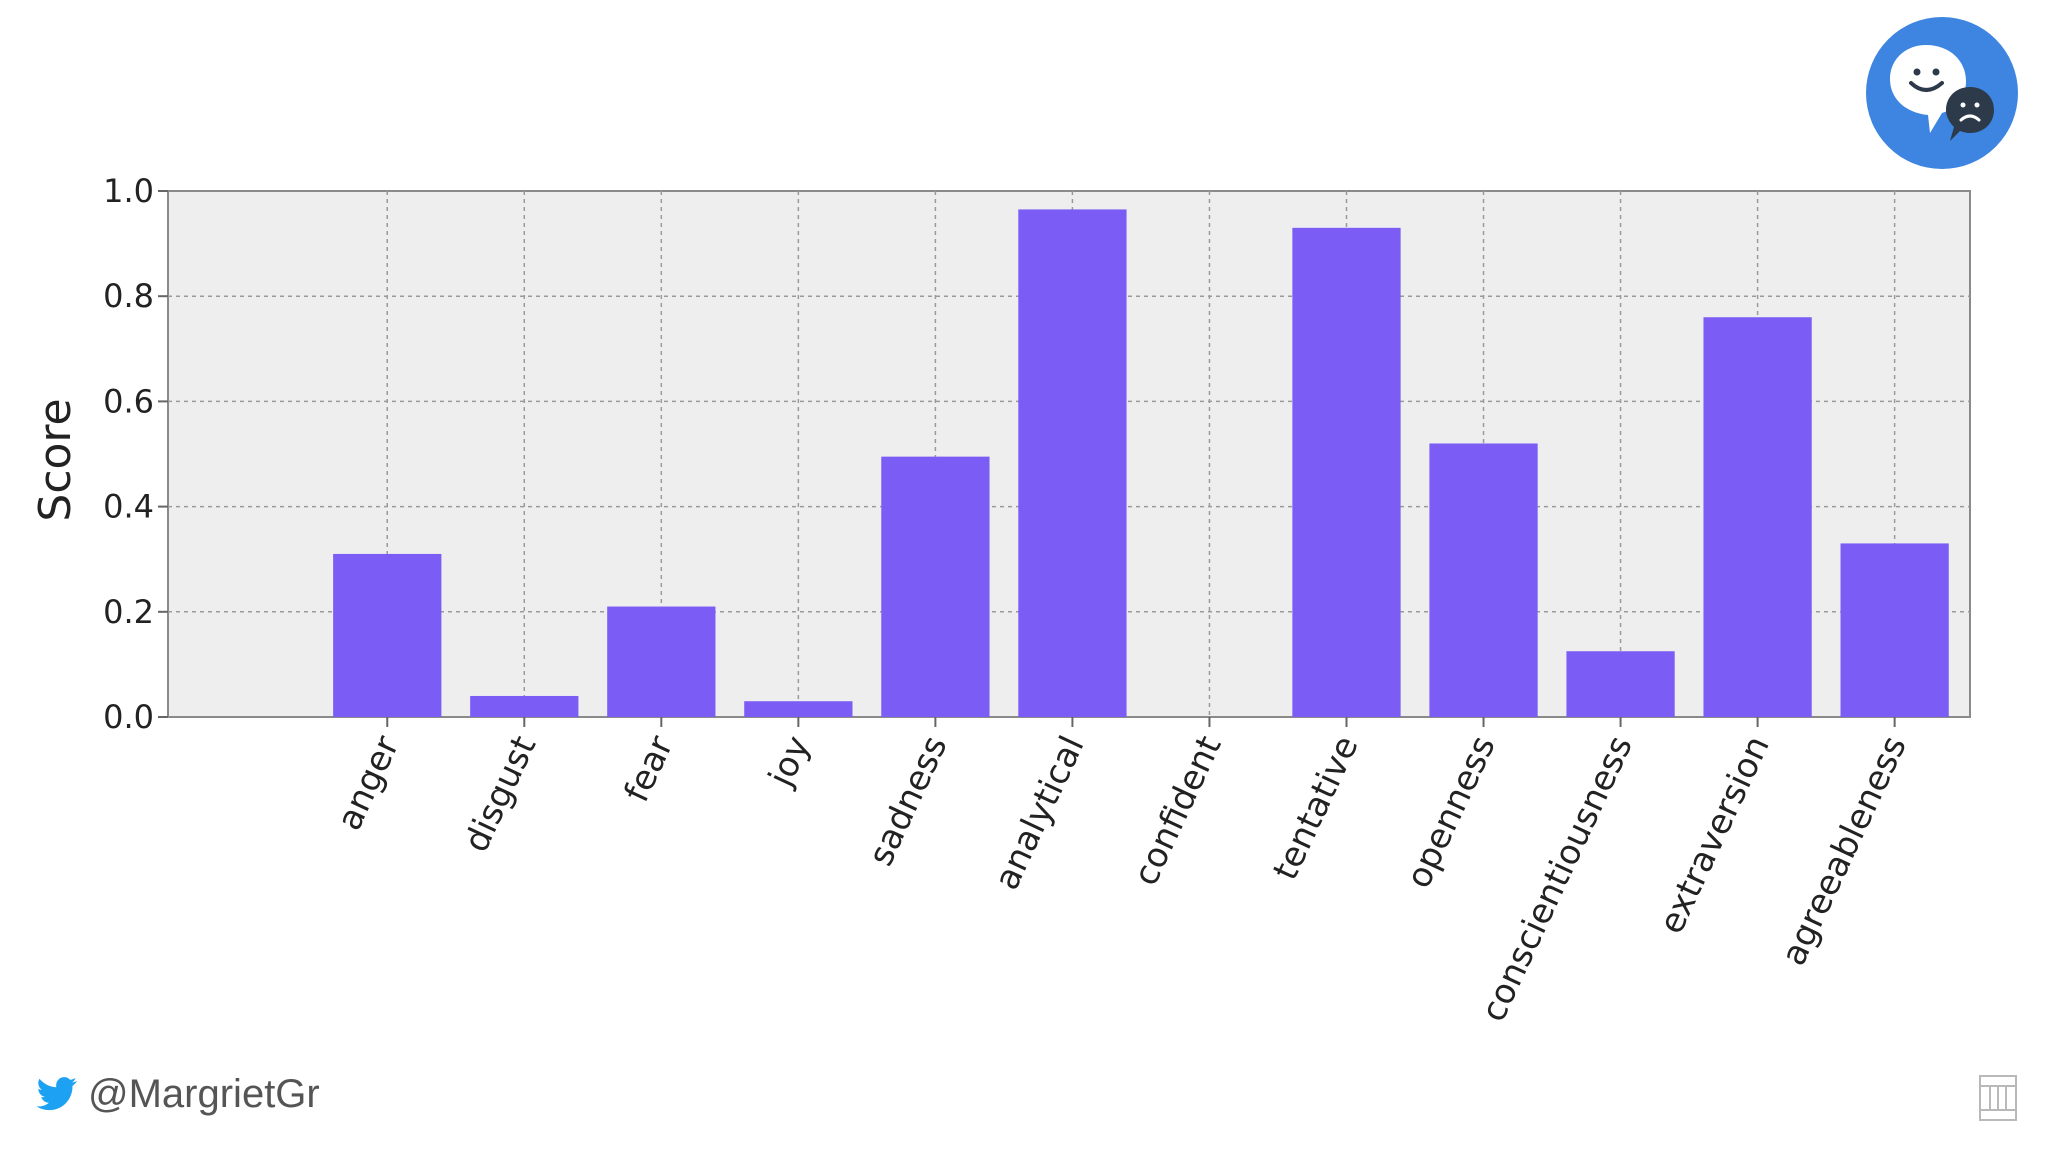  What do you see at coordinates (128, 296) in the screenshot?
I see `y-tick-label: 0.8` at bounding box center [128, 296].